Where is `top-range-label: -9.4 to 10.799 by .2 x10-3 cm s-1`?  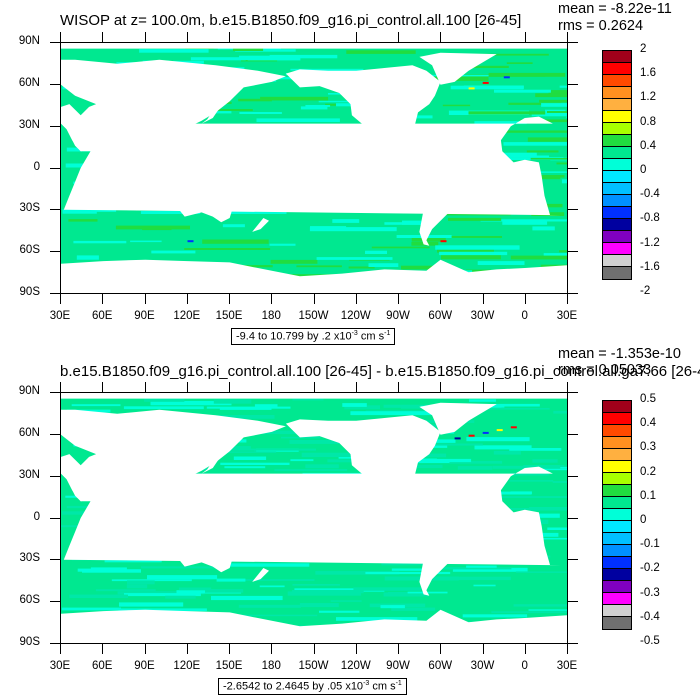
top-range-label: -9.4 to 10.799 by .2 x10-3 cm s-1 is located at coordinates (313, 336).